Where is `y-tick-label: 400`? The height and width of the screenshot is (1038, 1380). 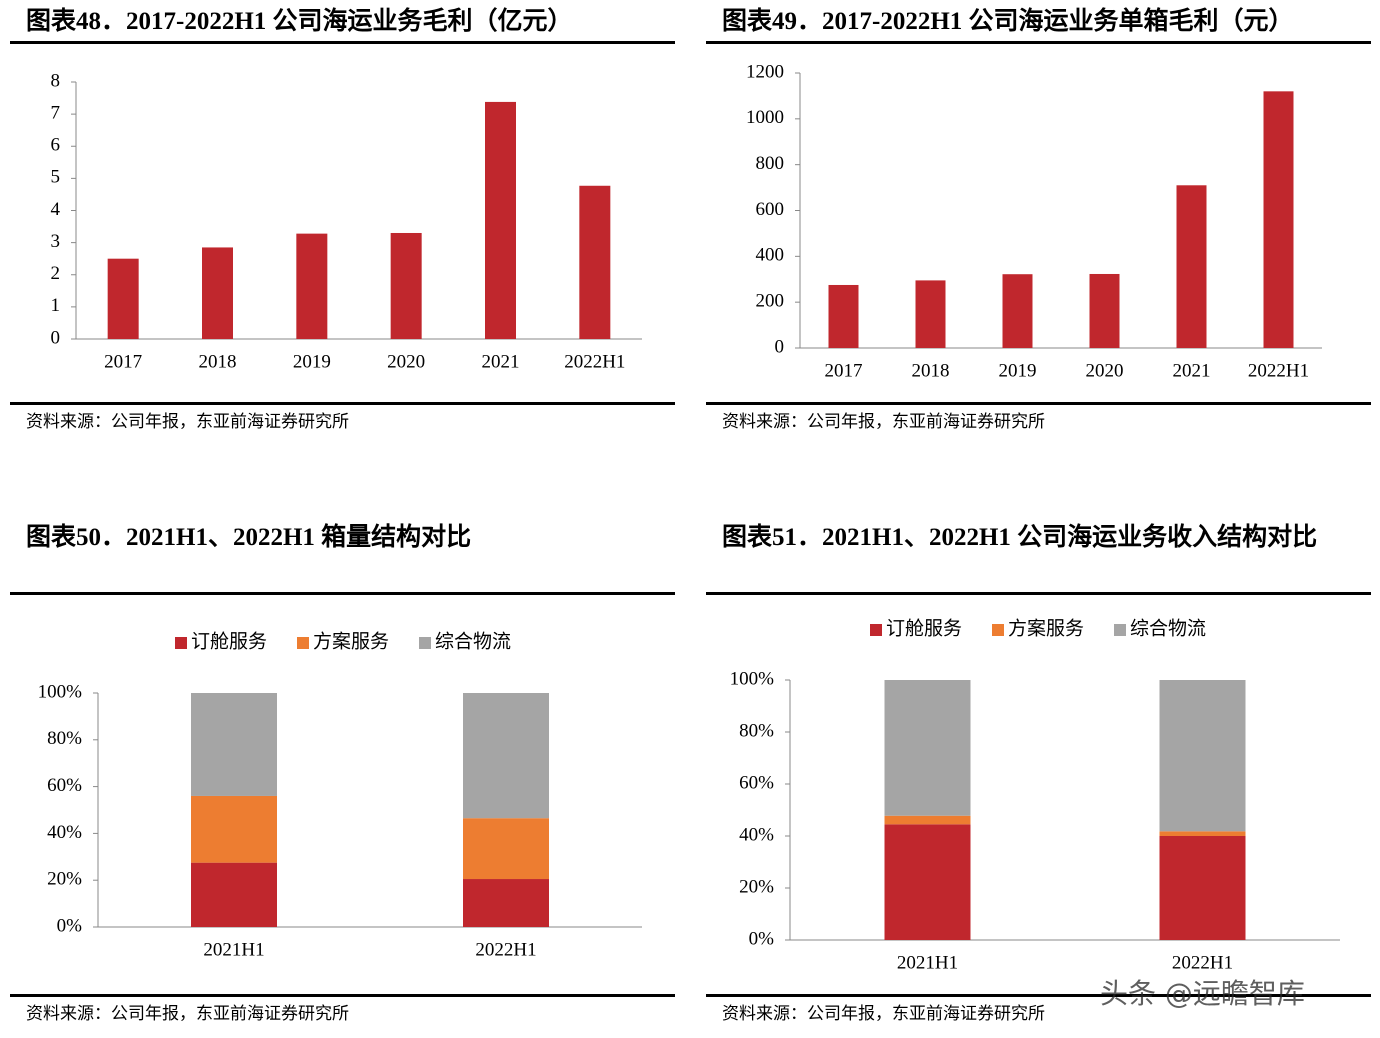
y-tick-label: 400 is located at coordinates (770, 255).